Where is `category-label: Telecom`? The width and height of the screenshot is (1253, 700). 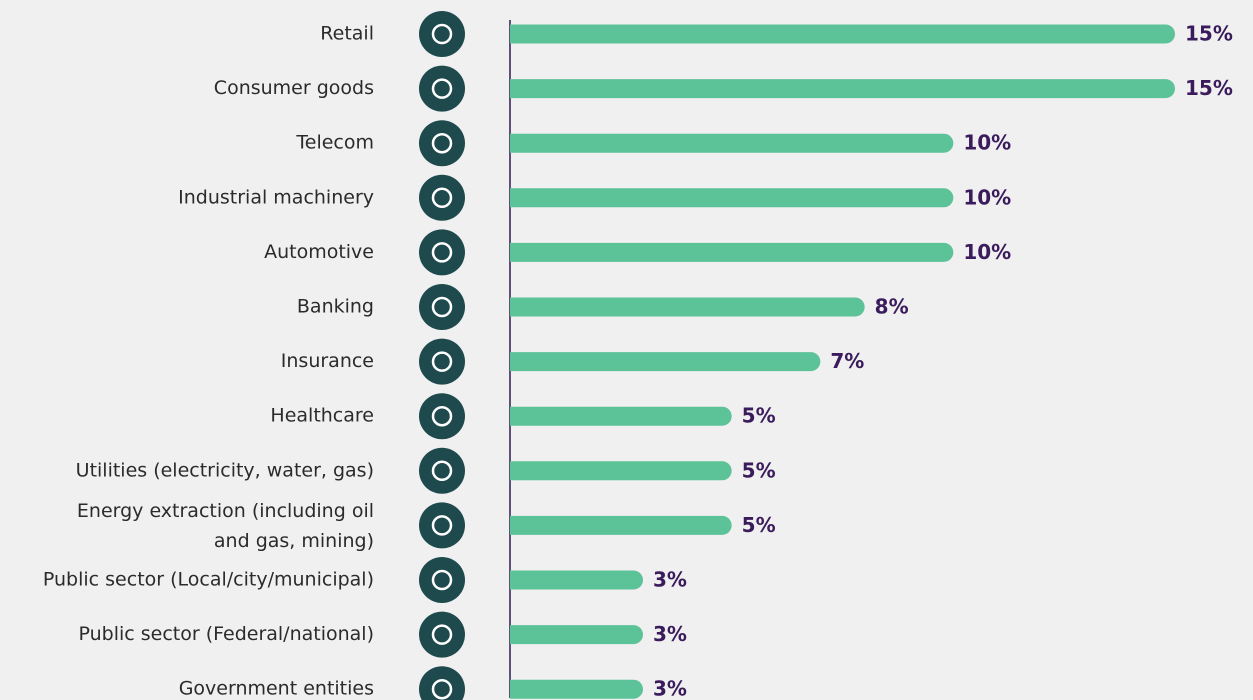 category-label: Telecom is located at coordinates (334, 143).